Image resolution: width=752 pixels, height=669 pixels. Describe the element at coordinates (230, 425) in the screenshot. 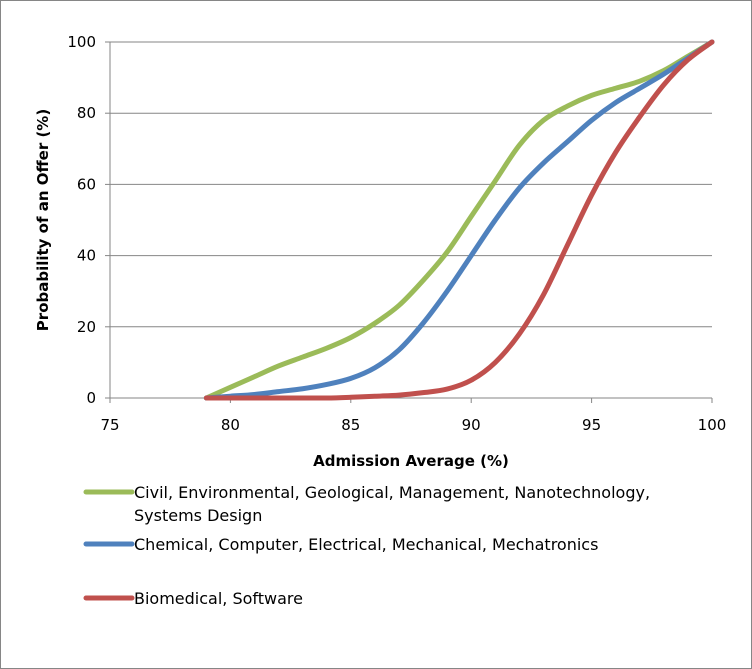

I see `x-tick-label: 80` at that location.